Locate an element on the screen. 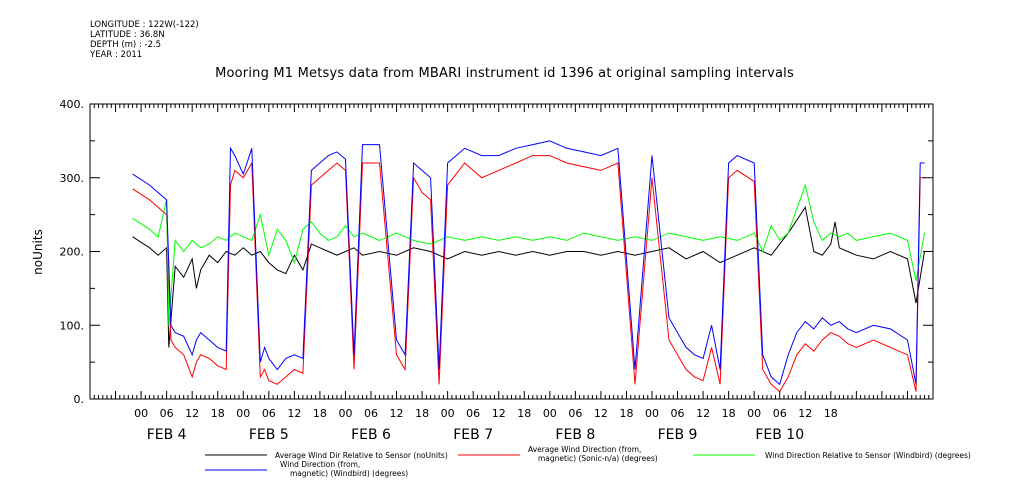 This screenshot has height=504, width=1009. day-label: FEB 10 is located at coordinates (779, 435).